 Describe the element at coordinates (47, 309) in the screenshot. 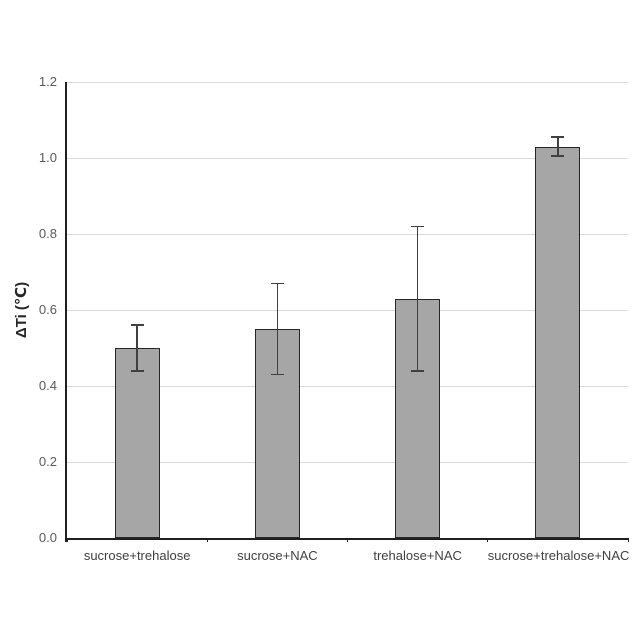

I see `y-tick-label: 0.6` at that location.